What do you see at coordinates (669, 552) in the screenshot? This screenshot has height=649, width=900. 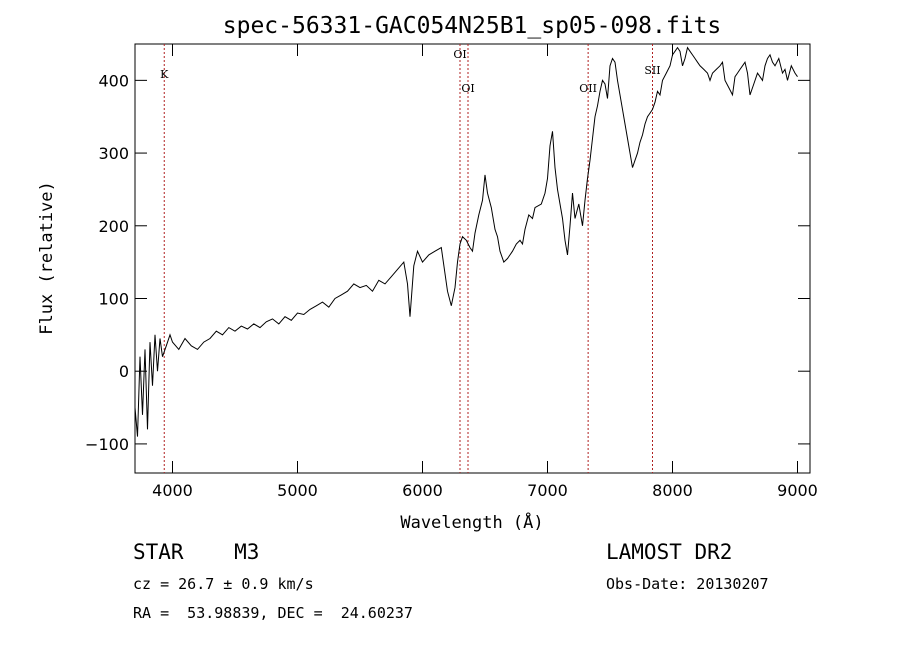 I see `survey-name: LAMOST DR2` at bounding box center [669, 552].